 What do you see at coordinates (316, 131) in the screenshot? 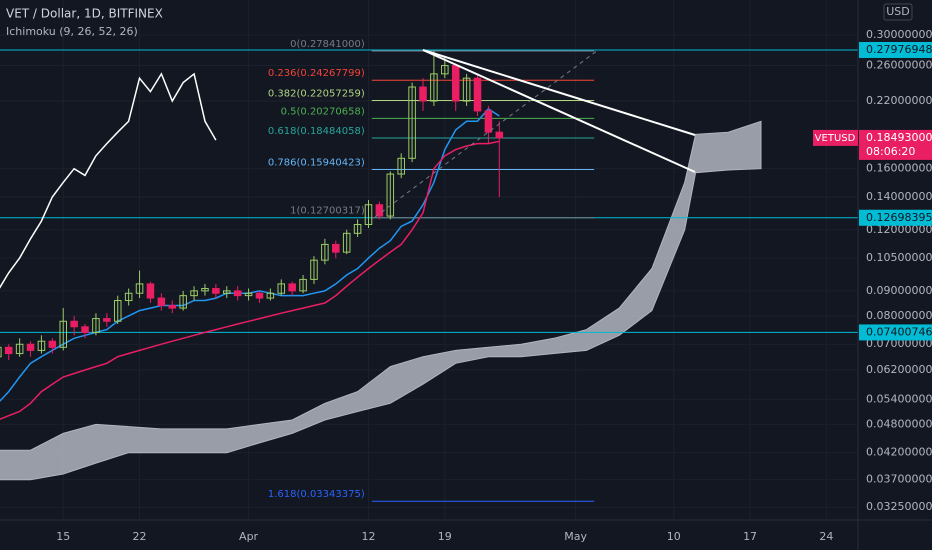
I see `fib-label: 0.618(0.18484058)` at bounding box center [316, 131].